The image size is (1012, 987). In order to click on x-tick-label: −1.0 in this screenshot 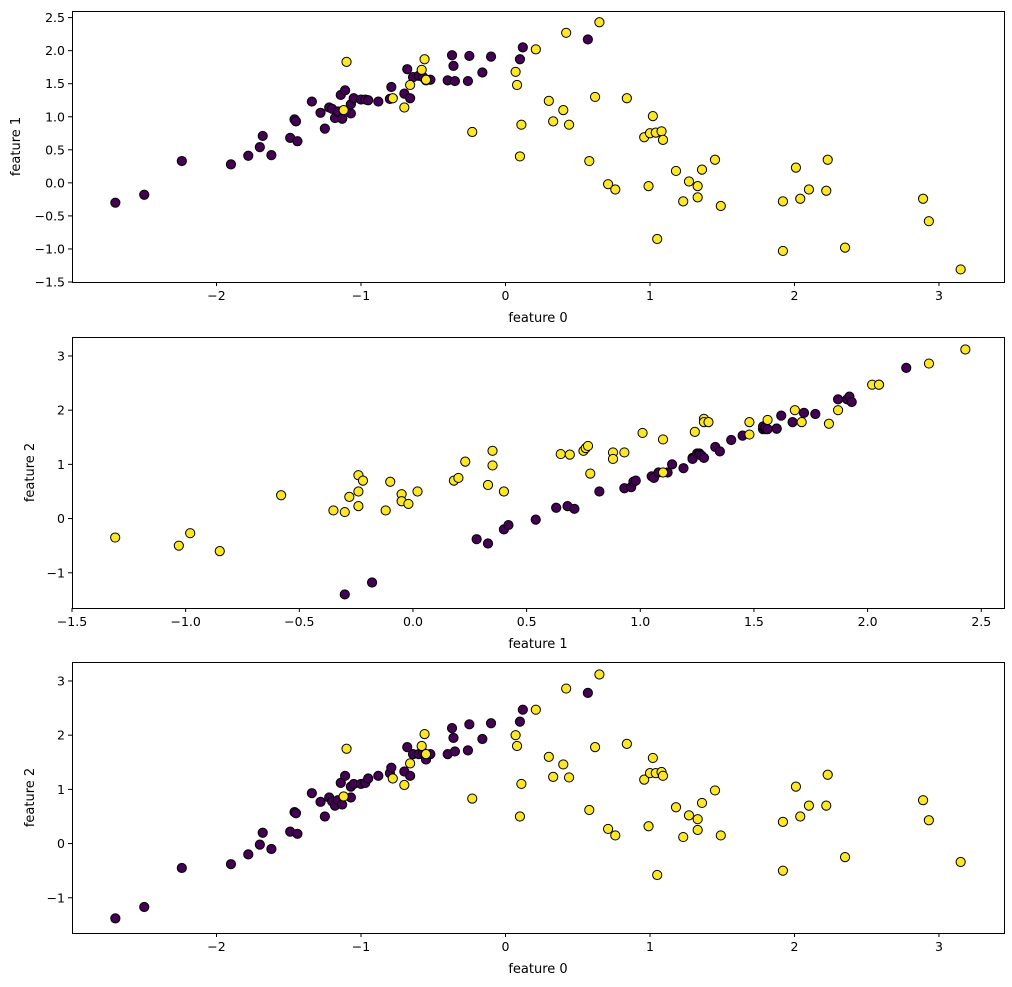, I will do `click(185, 621)`.